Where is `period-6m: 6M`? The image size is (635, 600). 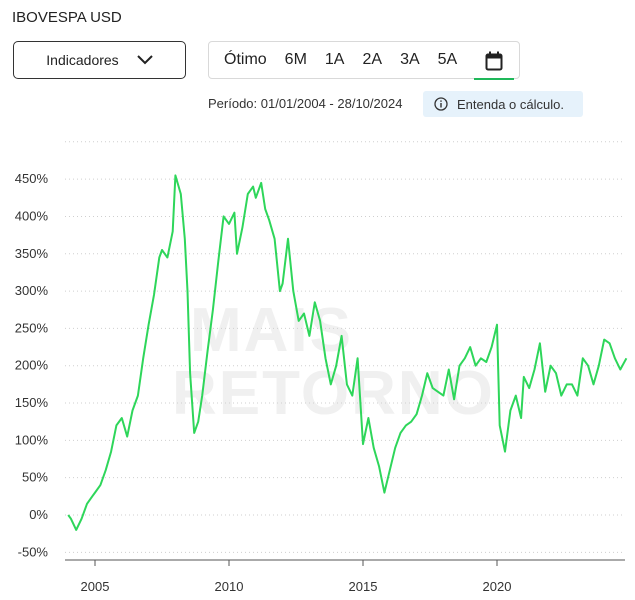
period-6m: 6M is located at coordinates (295, 59).